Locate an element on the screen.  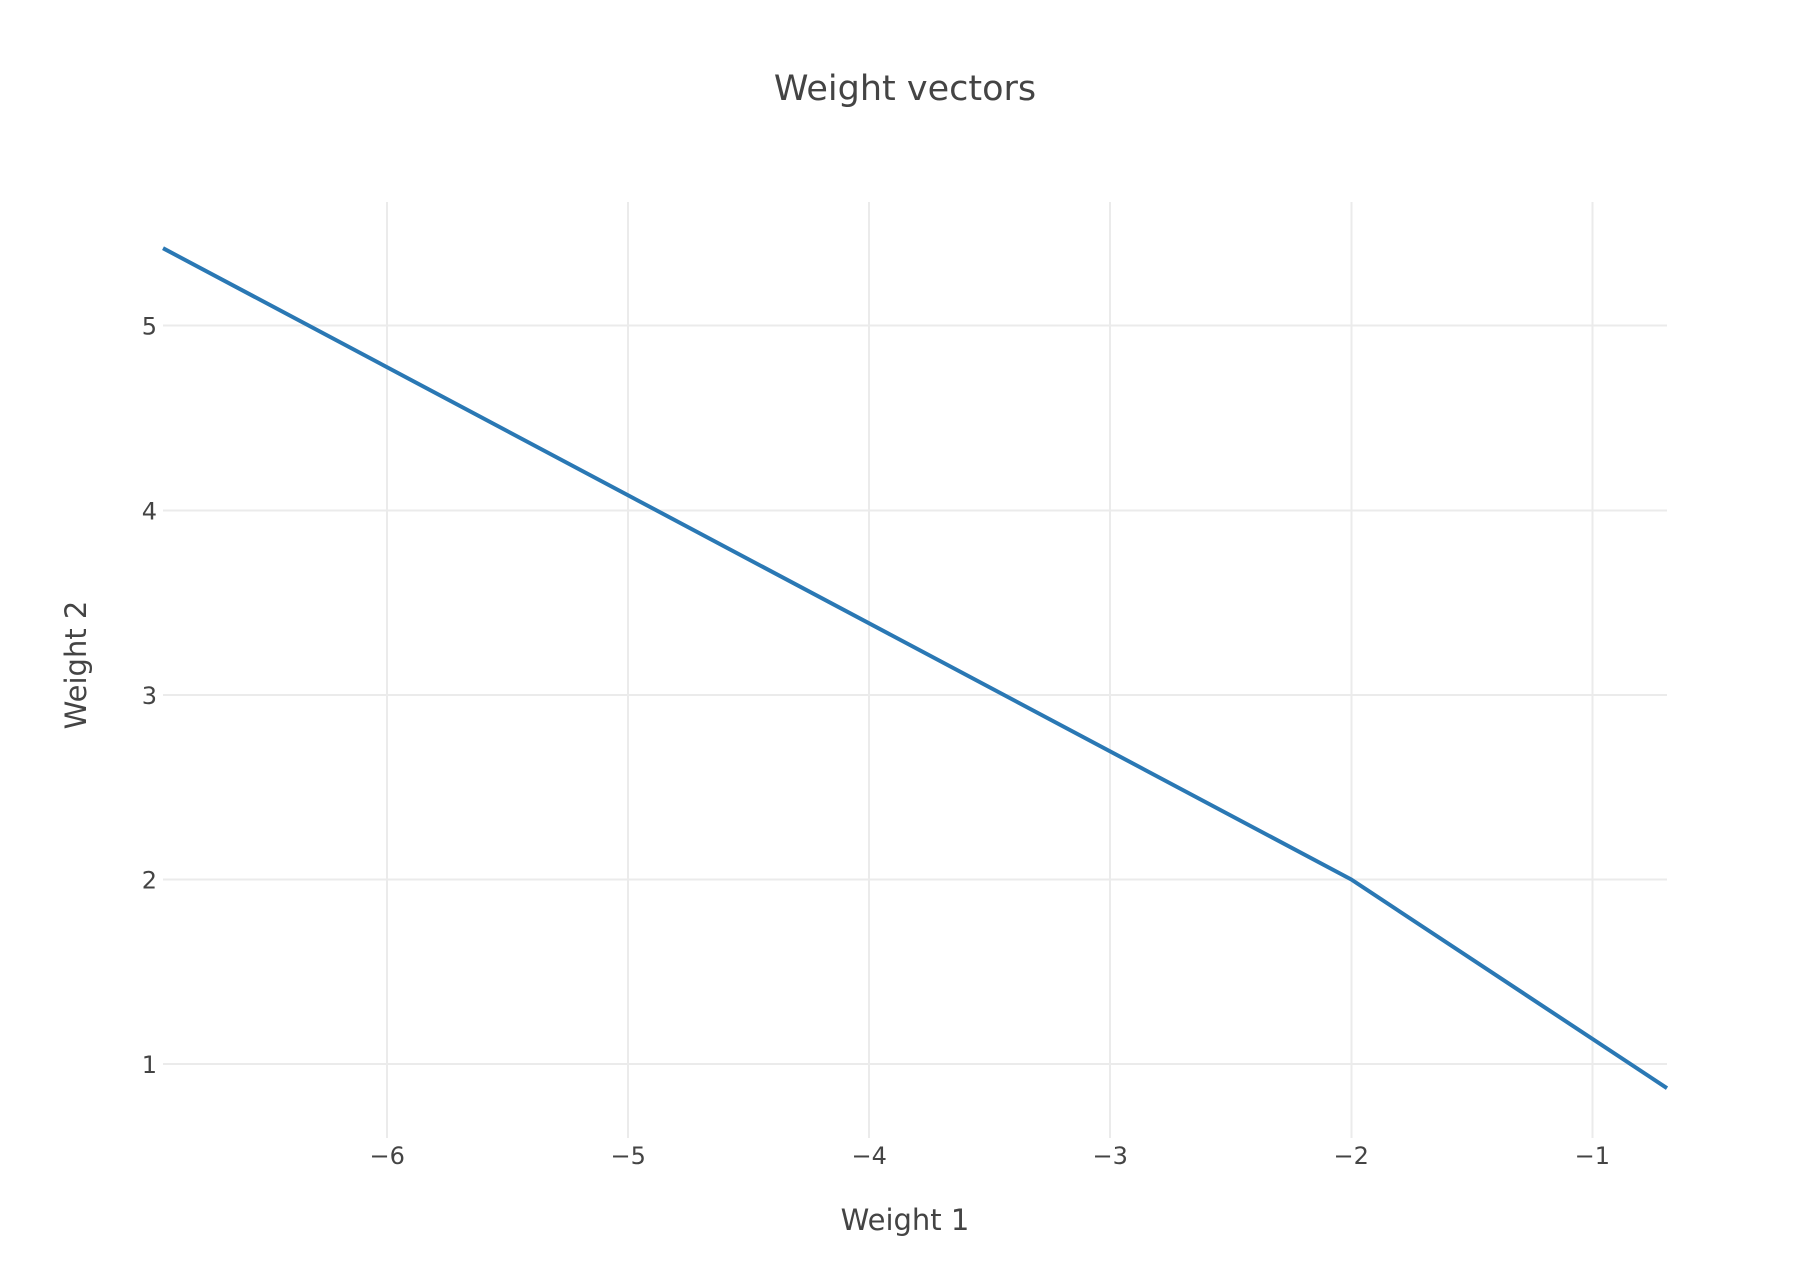
y-axis-title: Weight 2 is located at coordinates (76, 665).